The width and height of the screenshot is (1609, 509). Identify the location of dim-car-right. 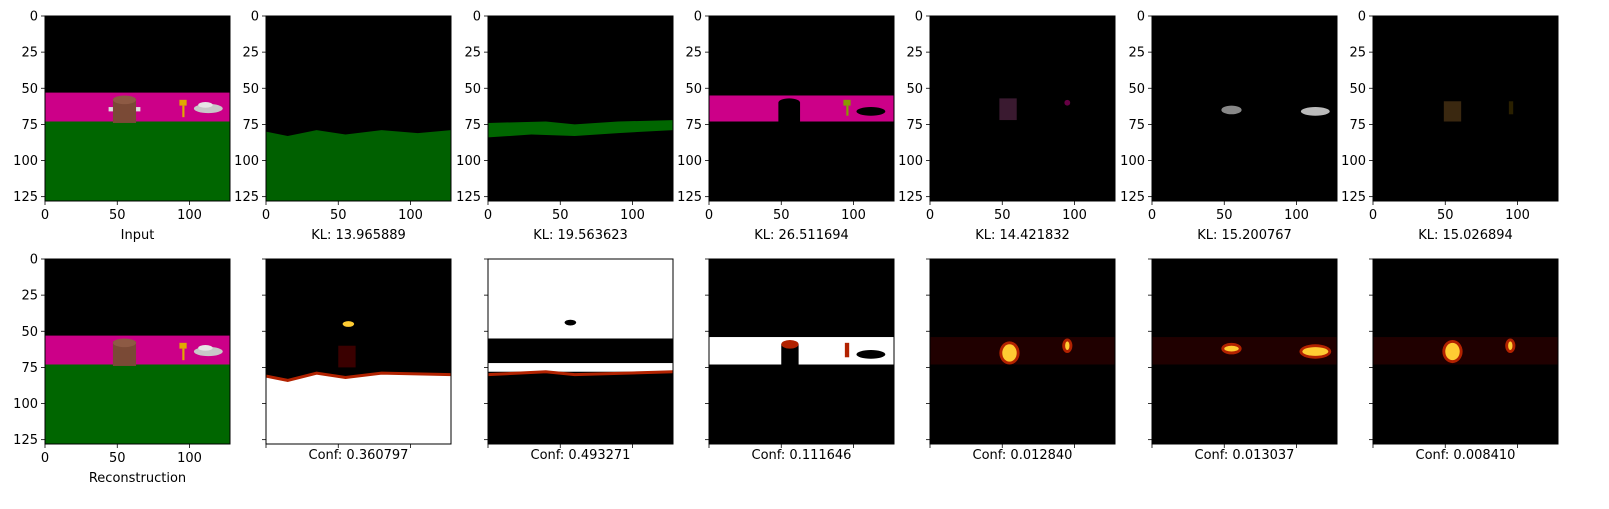
(1315, 111).